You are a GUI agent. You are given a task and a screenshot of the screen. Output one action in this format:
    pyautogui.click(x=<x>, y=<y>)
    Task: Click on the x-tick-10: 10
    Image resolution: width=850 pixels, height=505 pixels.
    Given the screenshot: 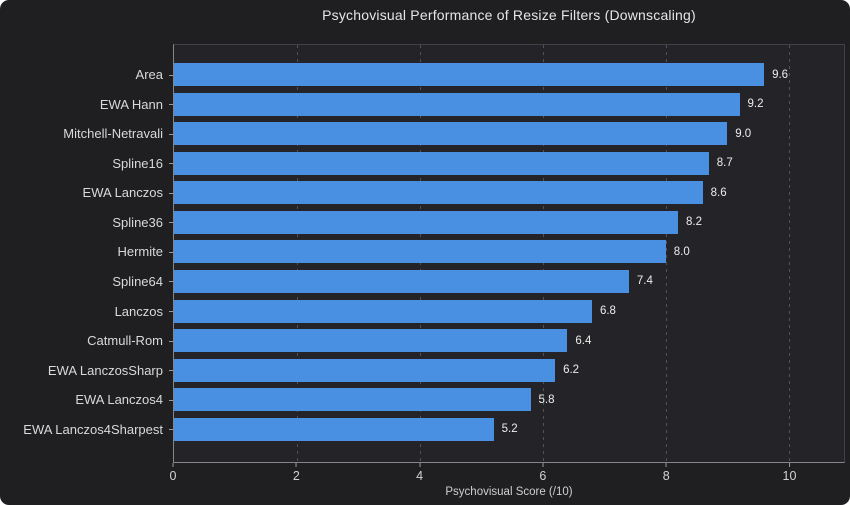 What is the action you would take?
    pyautogui.click(x=789, y=473)
    